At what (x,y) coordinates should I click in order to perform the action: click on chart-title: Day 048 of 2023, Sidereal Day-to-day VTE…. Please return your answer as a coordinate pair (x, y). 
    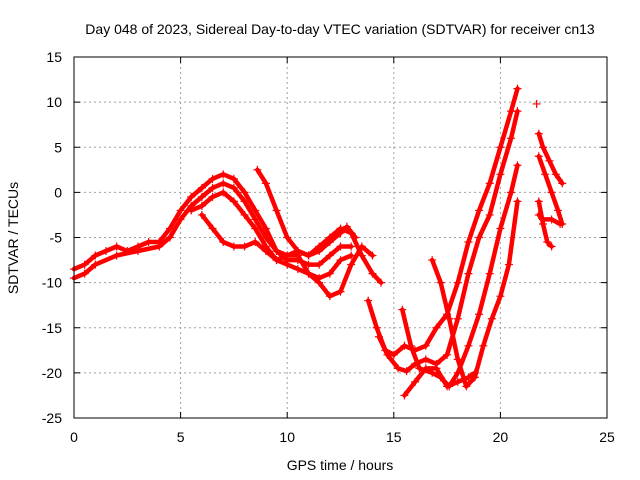
    Looking at the image, I should click on (340, 29).